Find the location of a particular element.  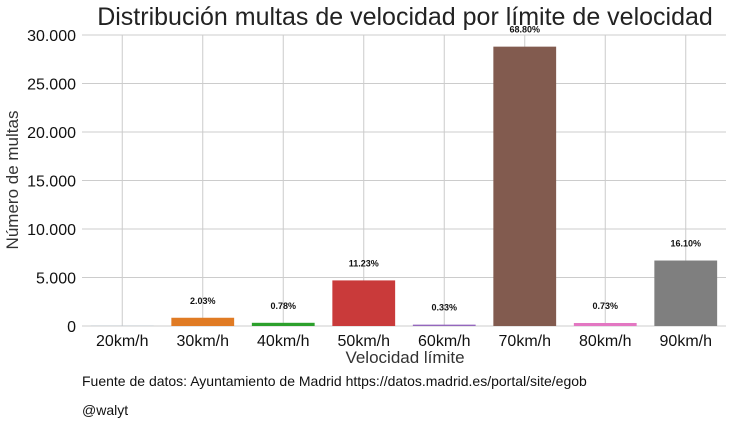

bar-30km-h is located at coordinates (203, 321).